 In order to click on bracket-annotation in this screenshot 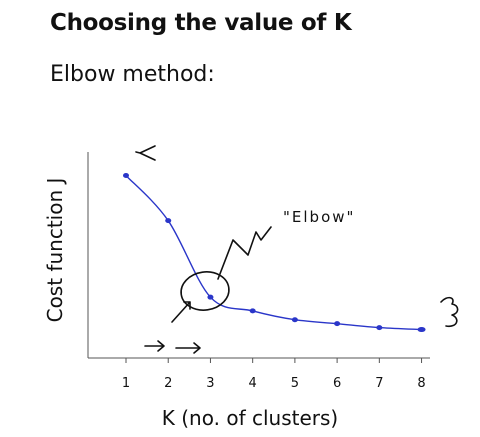, I will do `click(449, 312)`.